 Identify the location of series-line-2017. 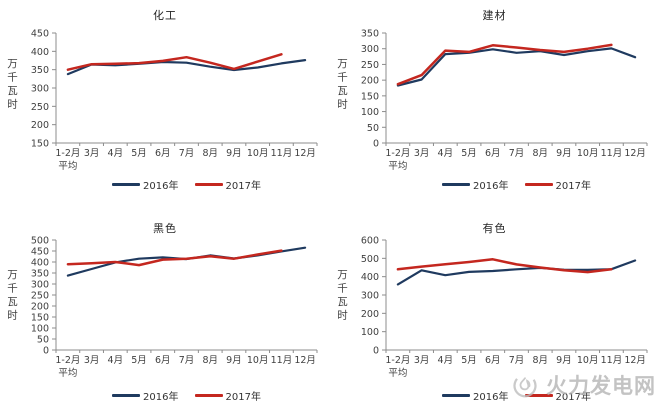
(504, 266).